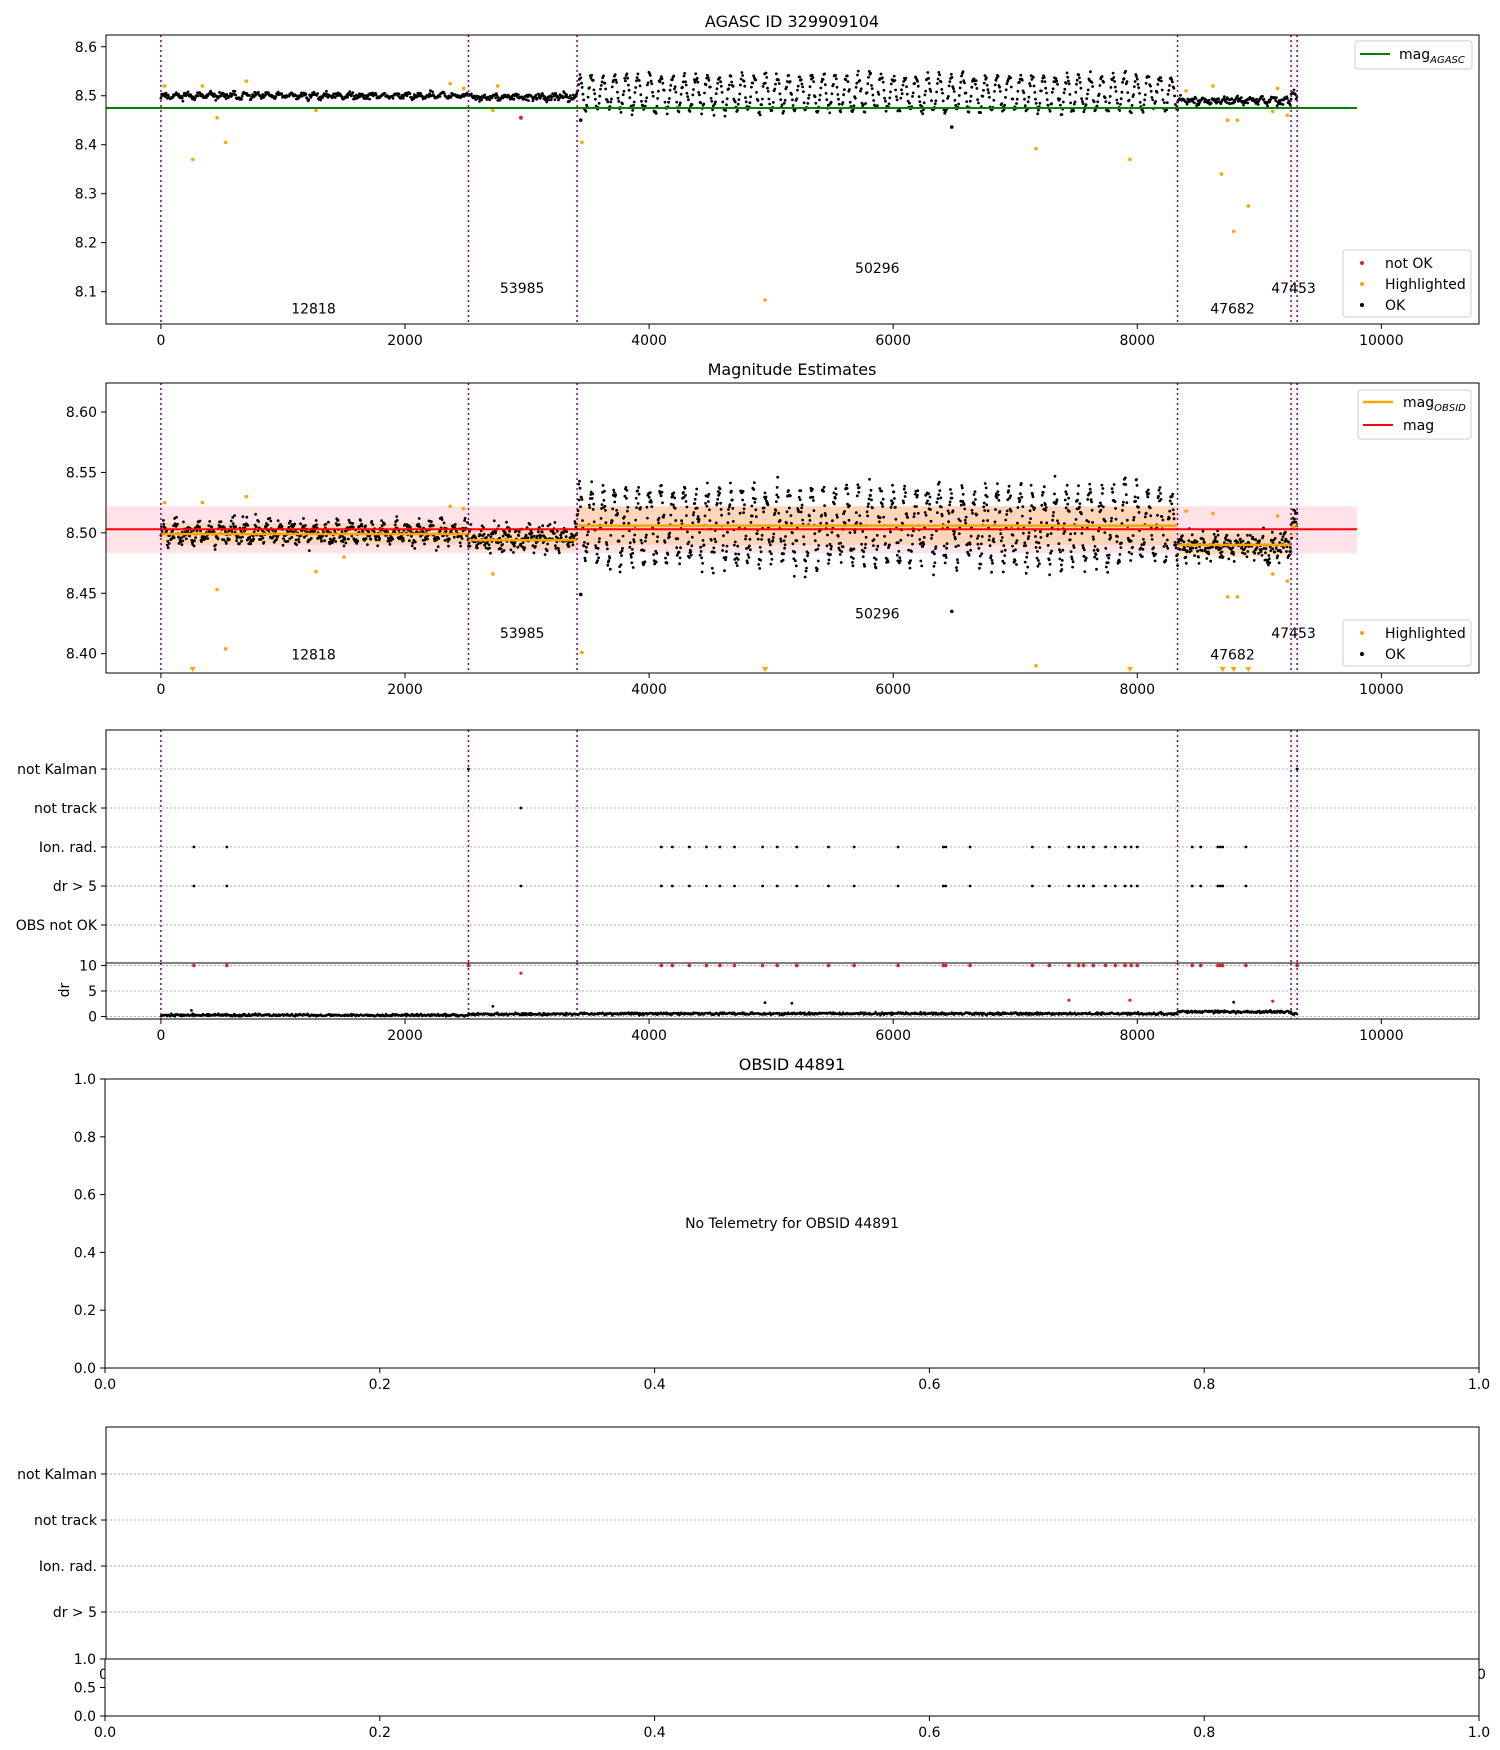 The image size is (1500, 1750). I want to click on agasc-ytick-label: 8.1, so click(86, 293).